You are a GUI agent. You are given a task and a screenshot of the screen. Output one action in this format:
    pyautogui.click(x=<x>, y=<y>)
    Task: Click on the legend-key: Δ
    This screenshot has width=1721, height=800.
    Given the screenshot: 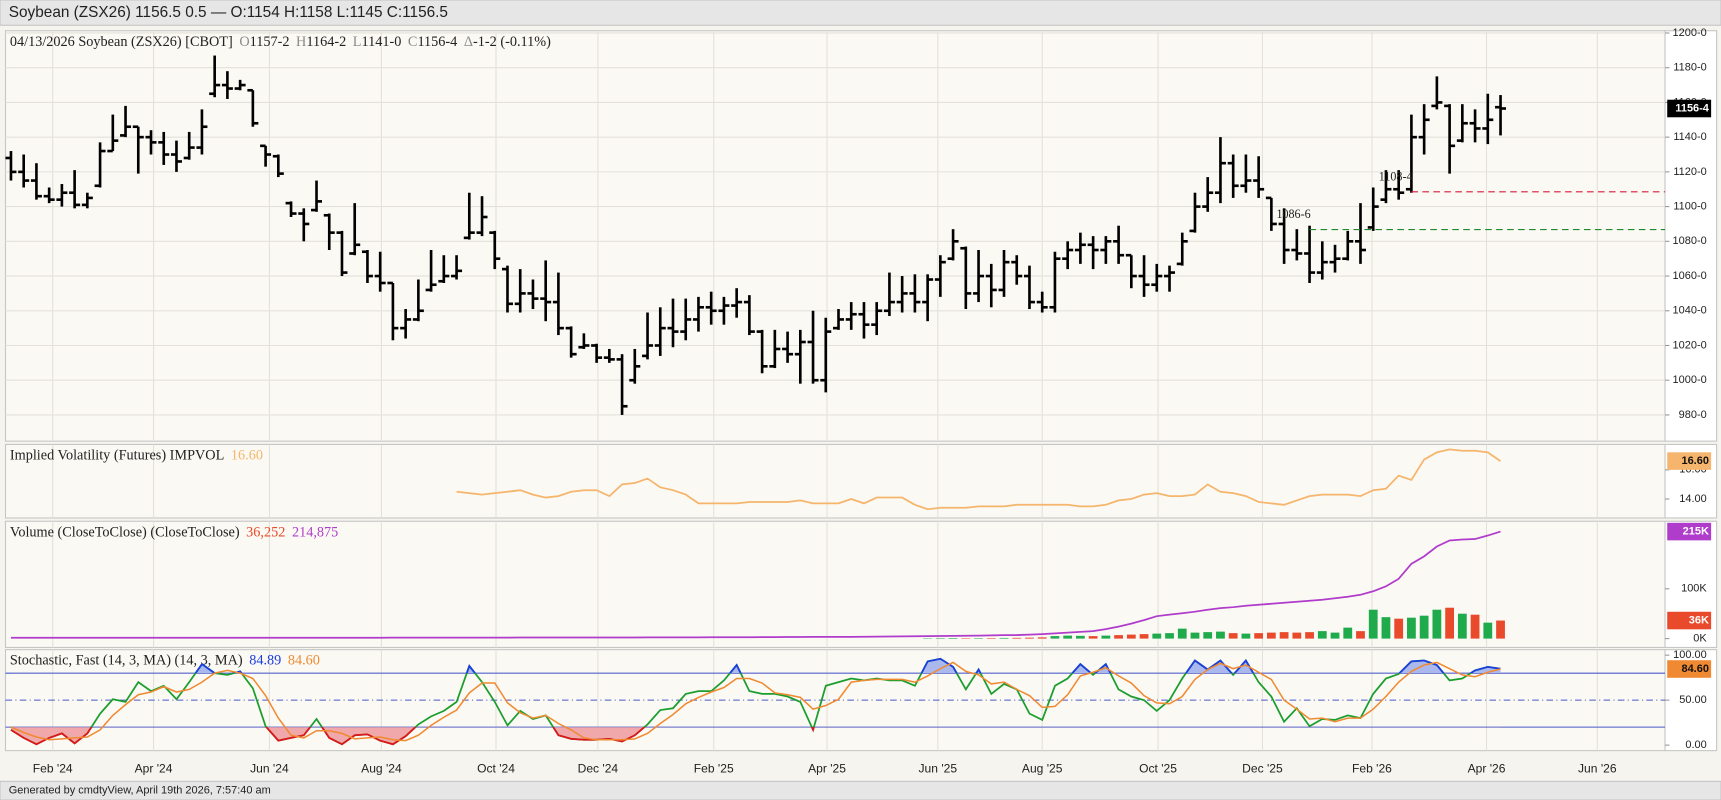 What is the action you would take?
    pyautogui.click(x=468, y=42)
    